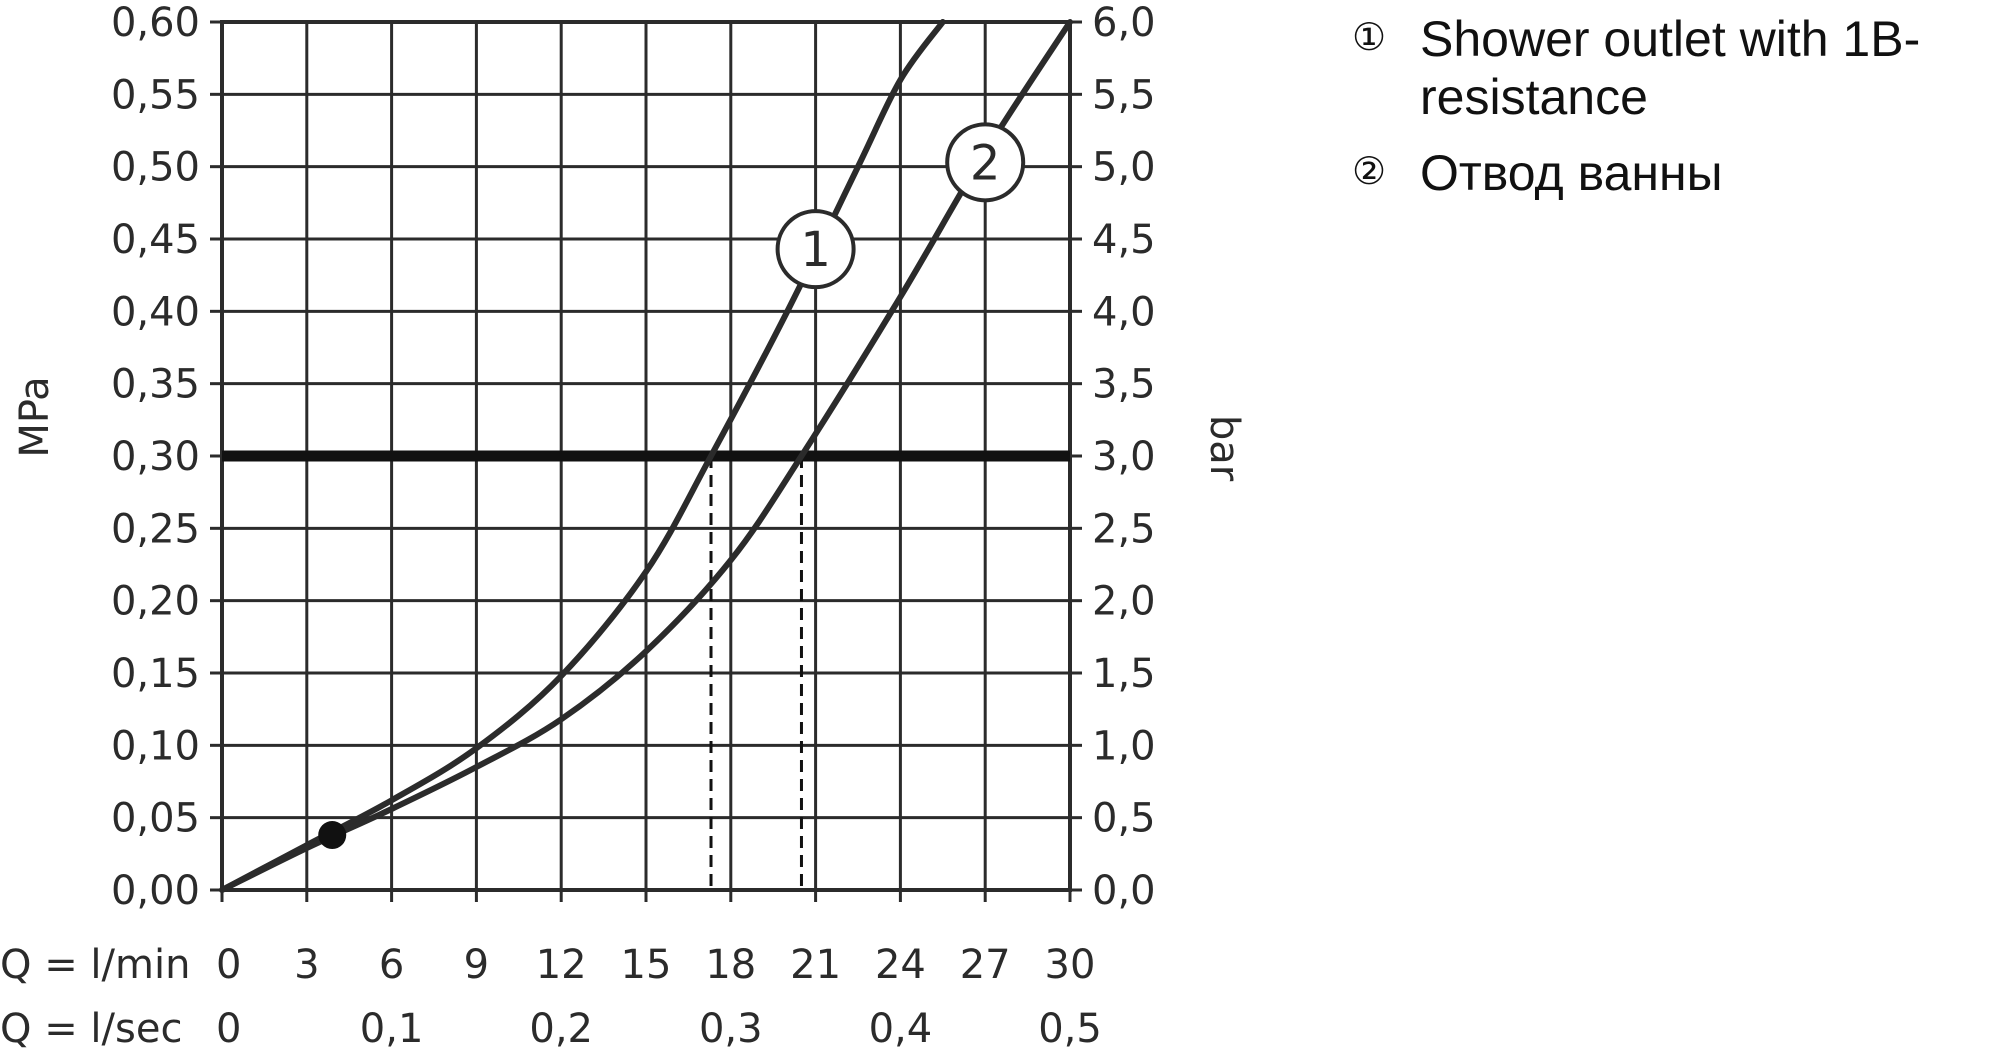 The image size is (2000, 1059). I want to click on x-tick-label-lsec: 0, so click(228, 1029).